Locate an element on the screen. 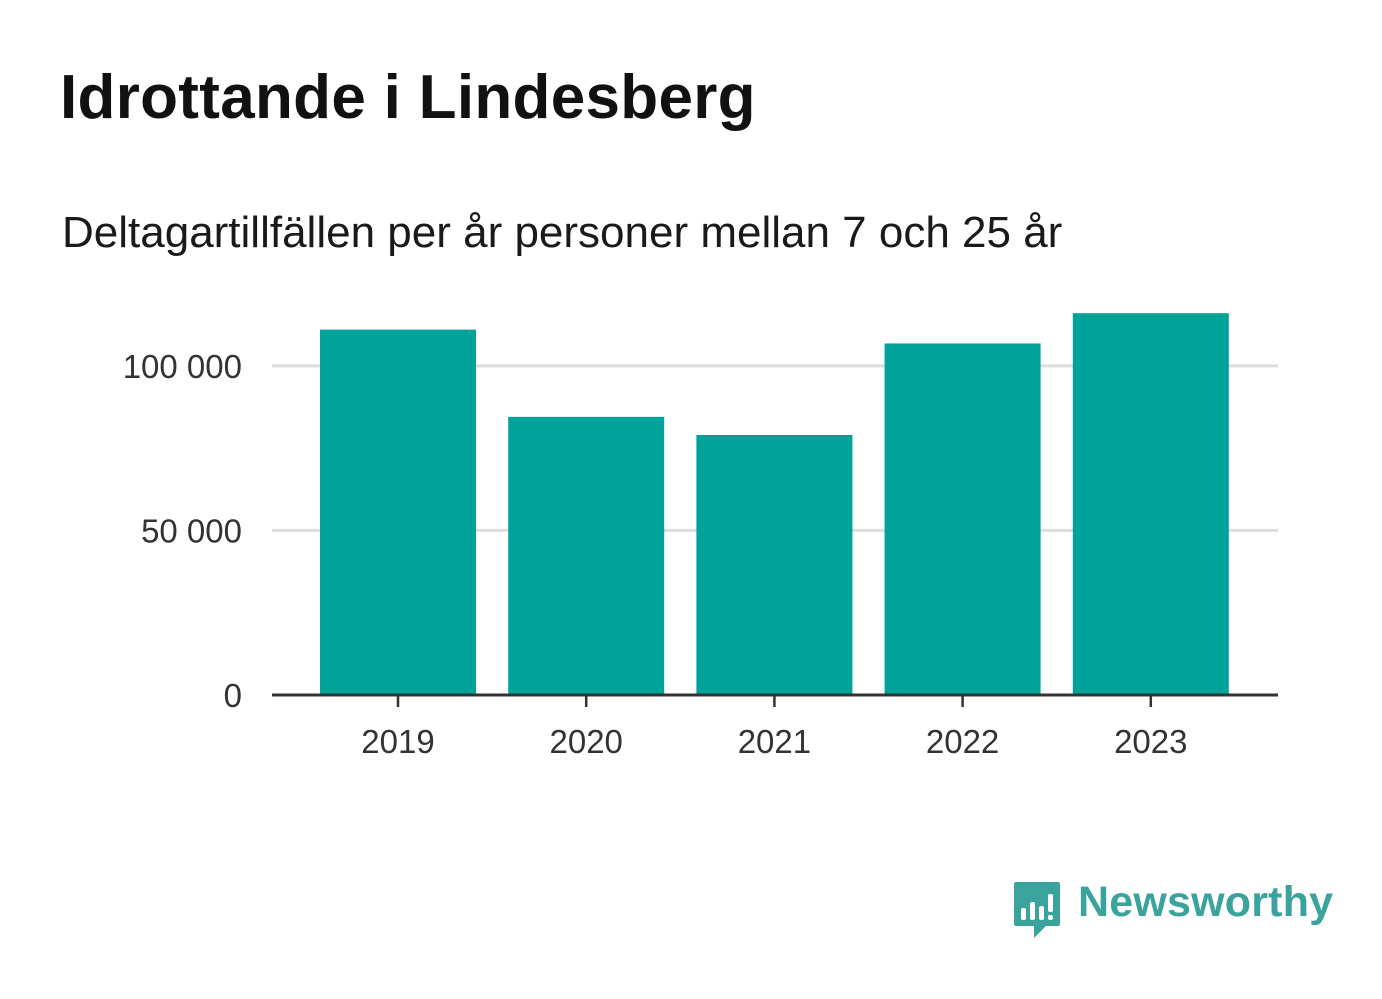  y-tick-label: 0 is located at coordinates (233, 695).